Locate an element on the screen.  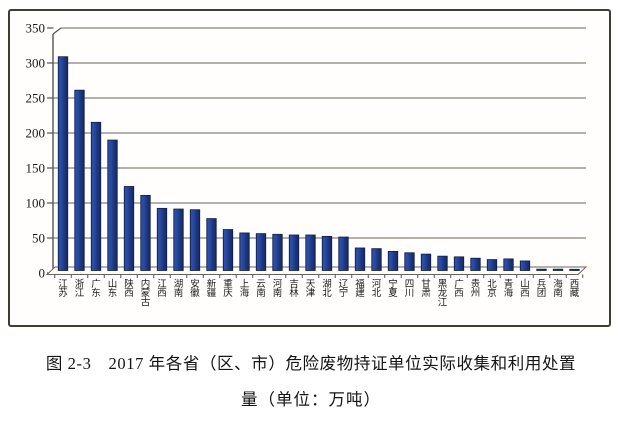
x-category-label: 安徽 is located at coordinates (195, 288).